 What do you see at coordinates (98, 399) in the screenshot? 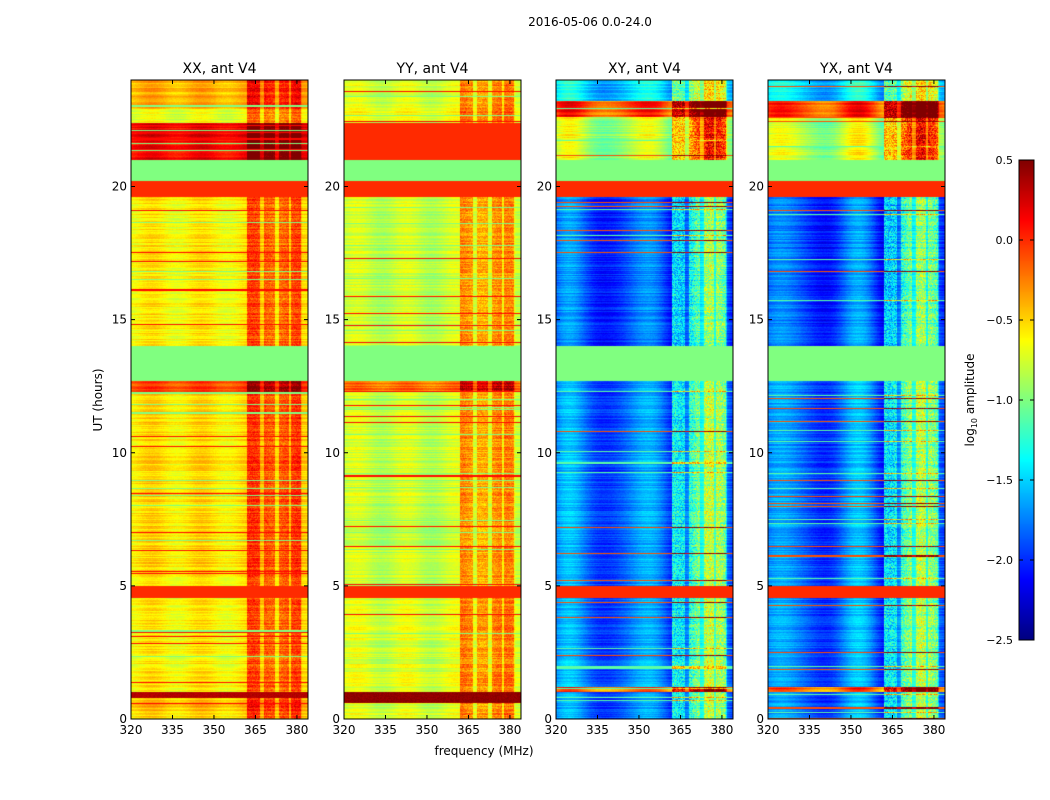
I see `y-axis-label: UT (hours)` at bounding box center [98, 399].